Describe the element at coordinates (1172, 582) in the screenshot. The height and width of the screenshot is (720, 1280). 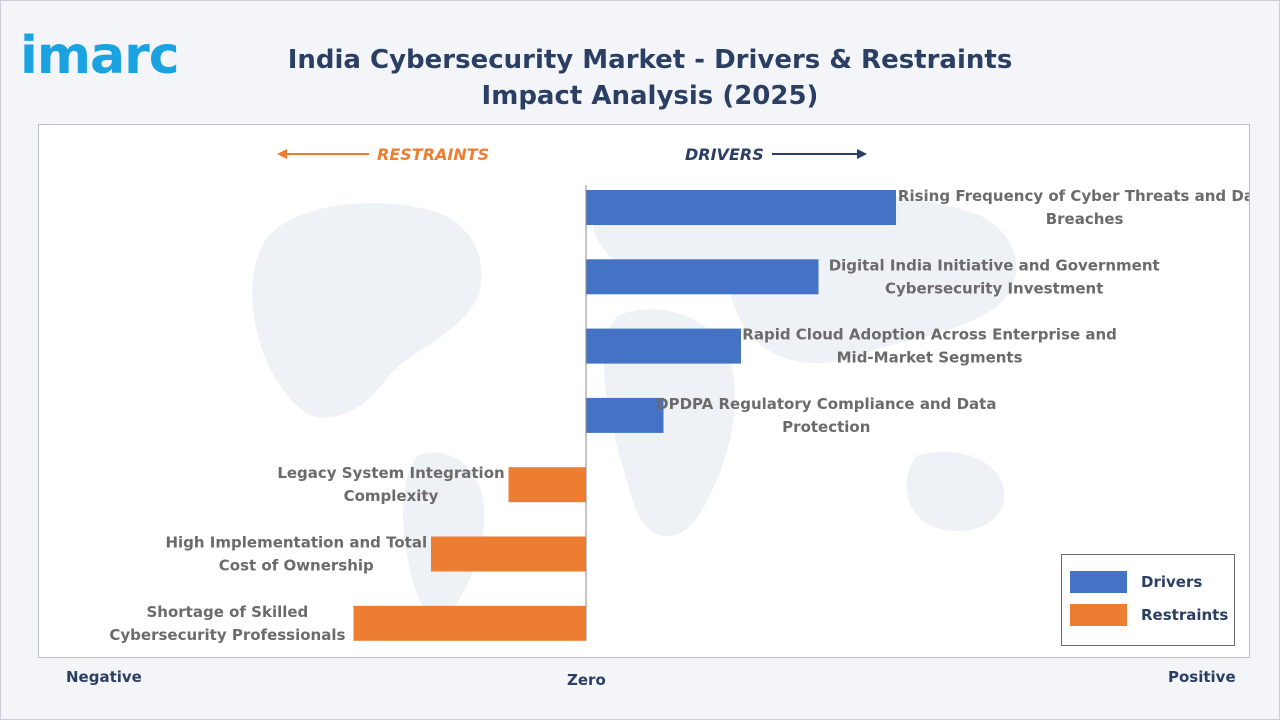
I see `legend-label-drivers: Drivers` at that location.